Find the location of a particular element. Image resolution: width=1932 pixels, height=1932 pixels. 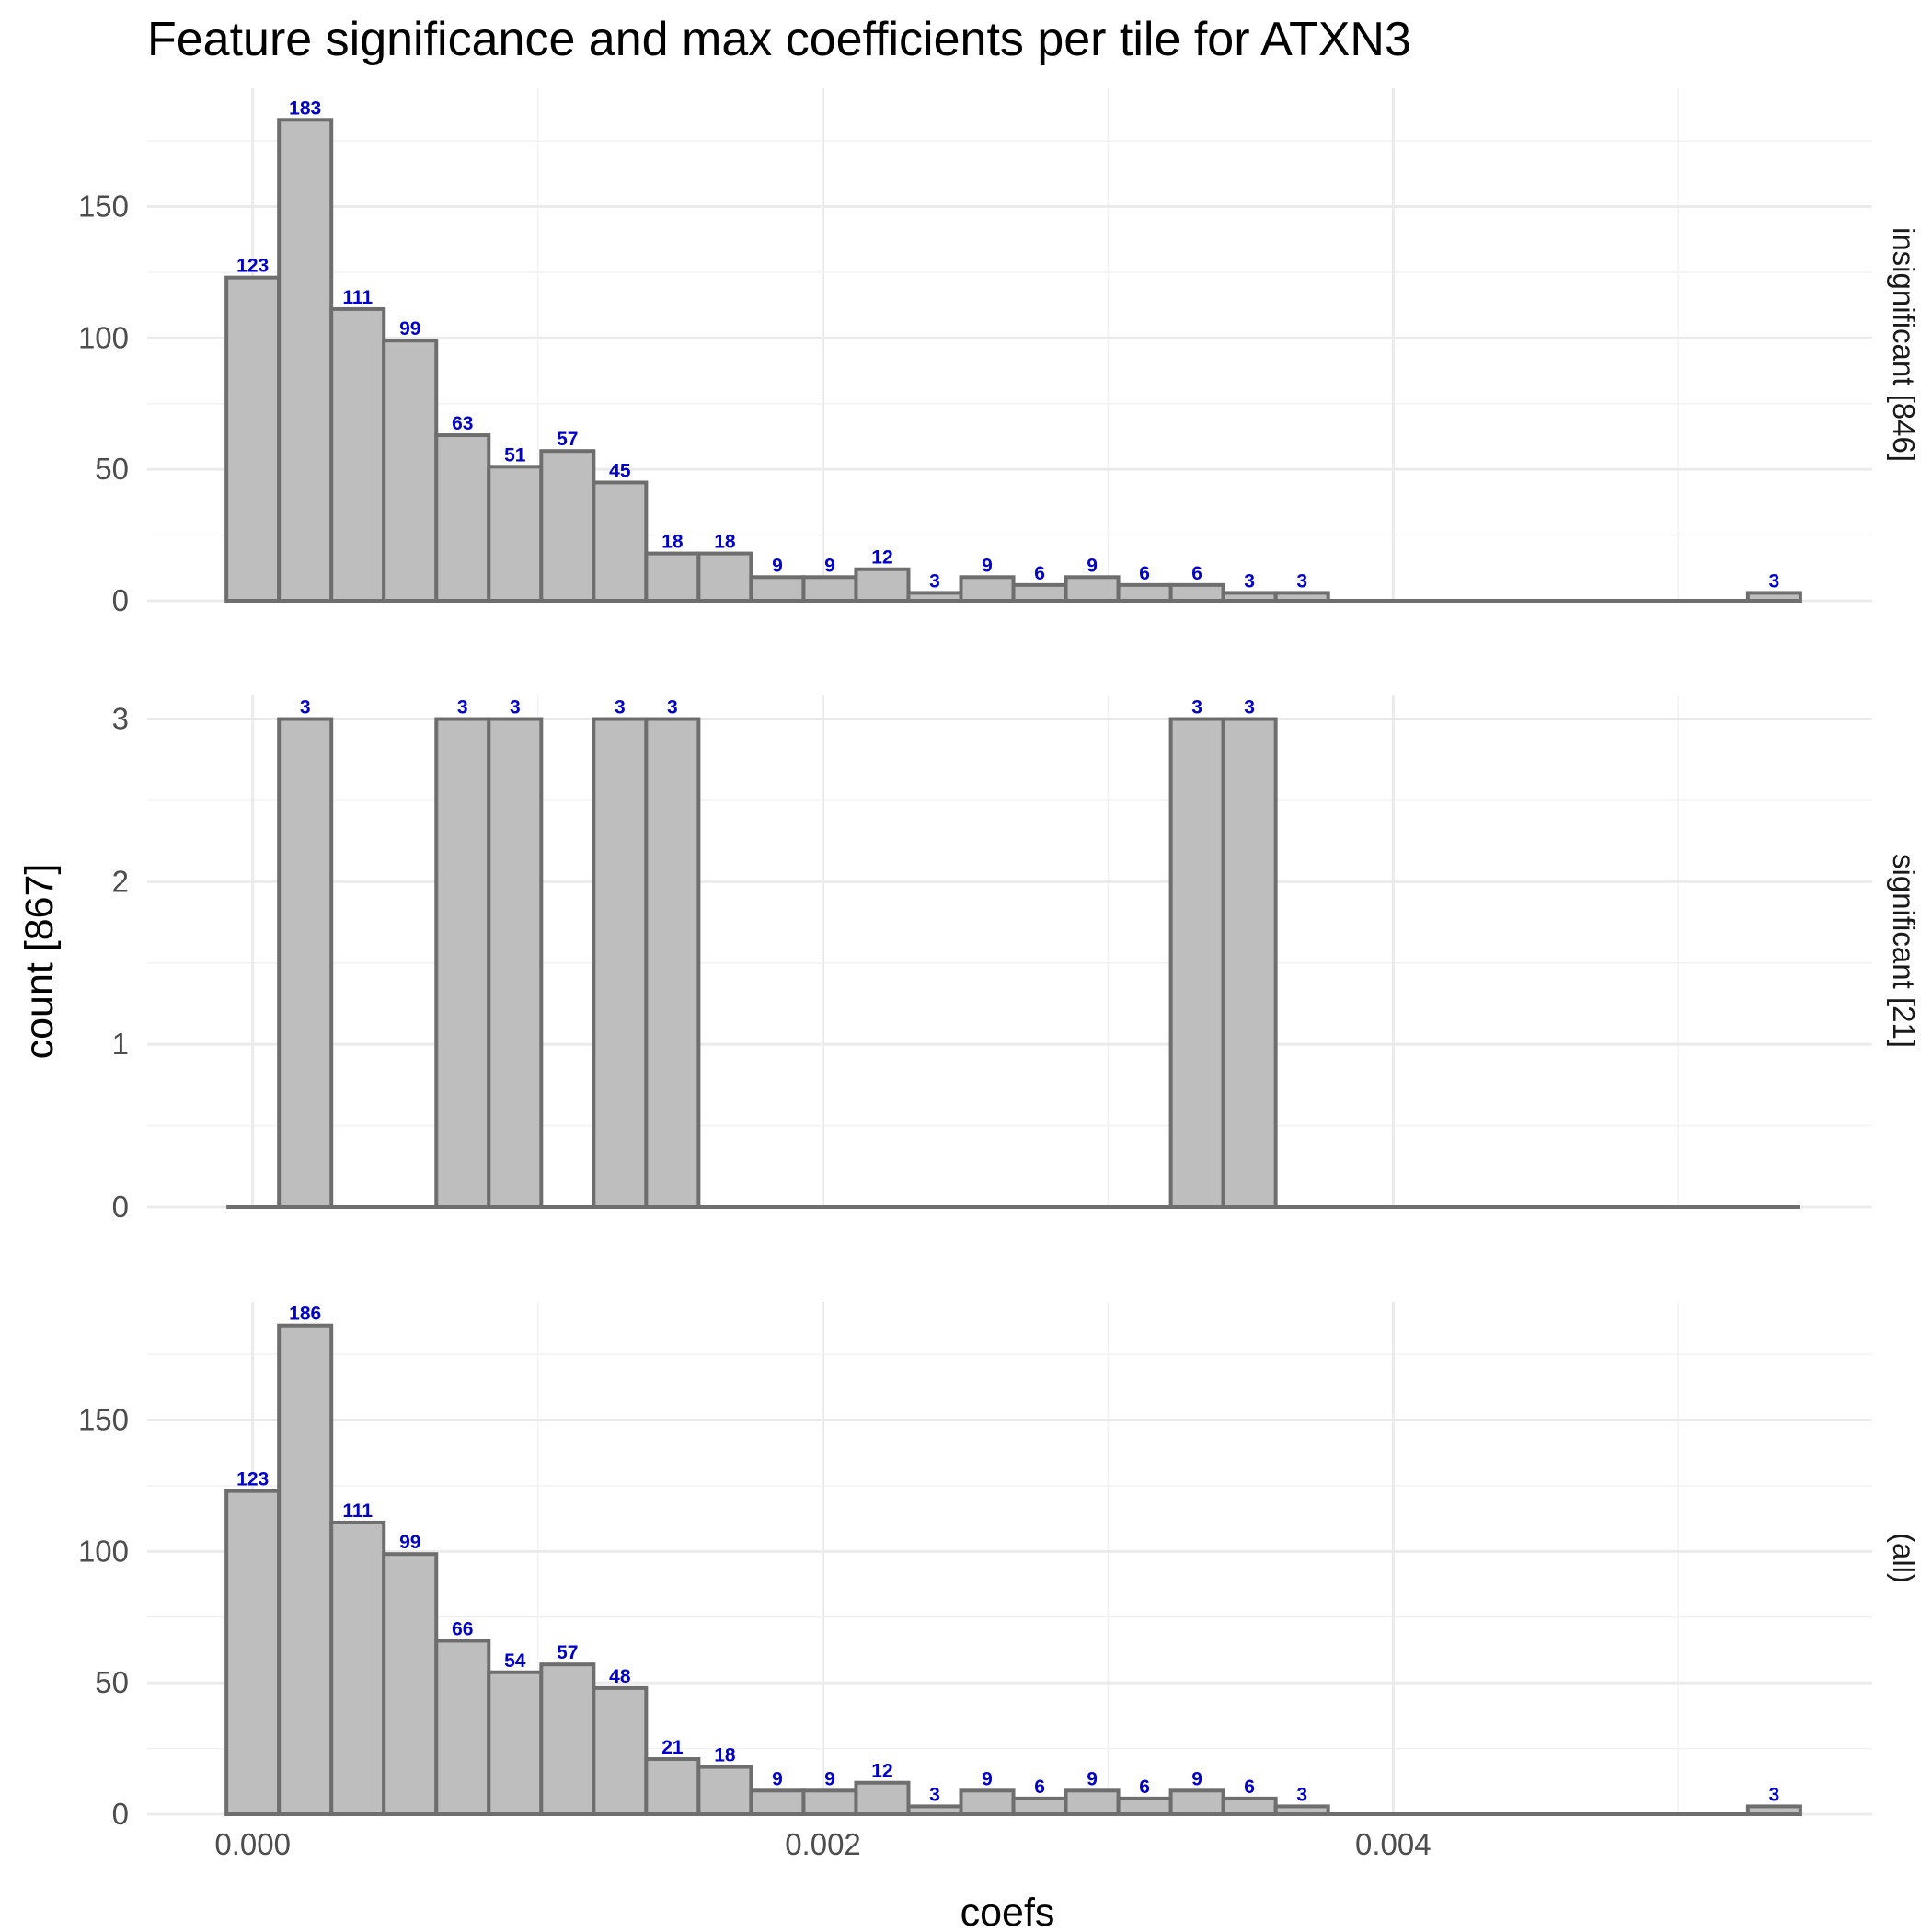

bar-count-label: 183 is located at coordinates (305, 108).